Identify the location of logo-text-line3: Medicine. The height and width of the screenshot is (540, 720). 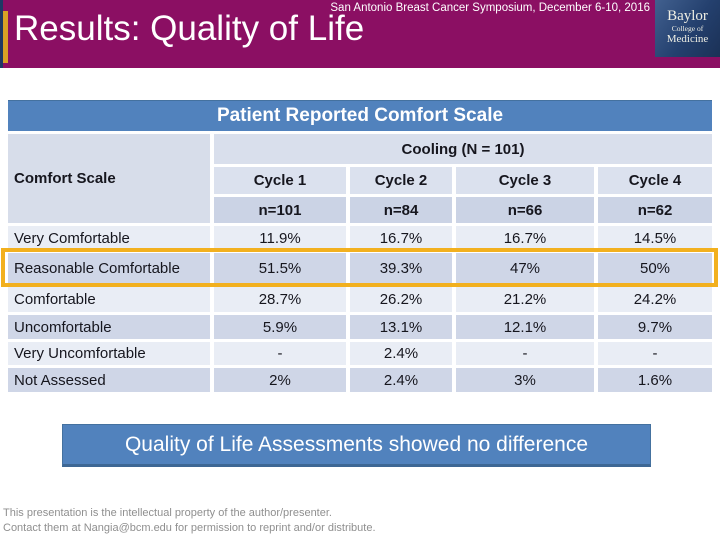
(687, 39).